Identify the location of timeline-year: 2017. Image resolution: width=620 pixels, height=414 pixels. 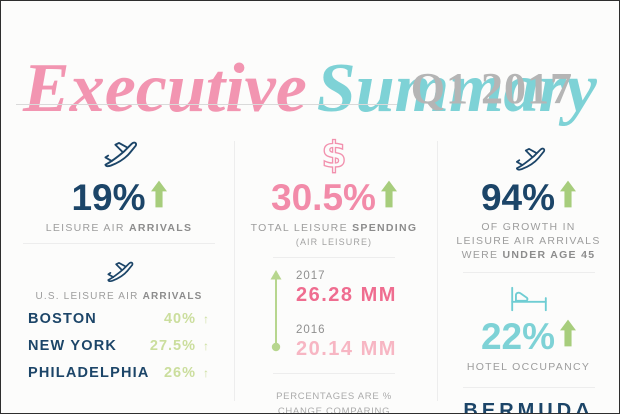
(311, 276).